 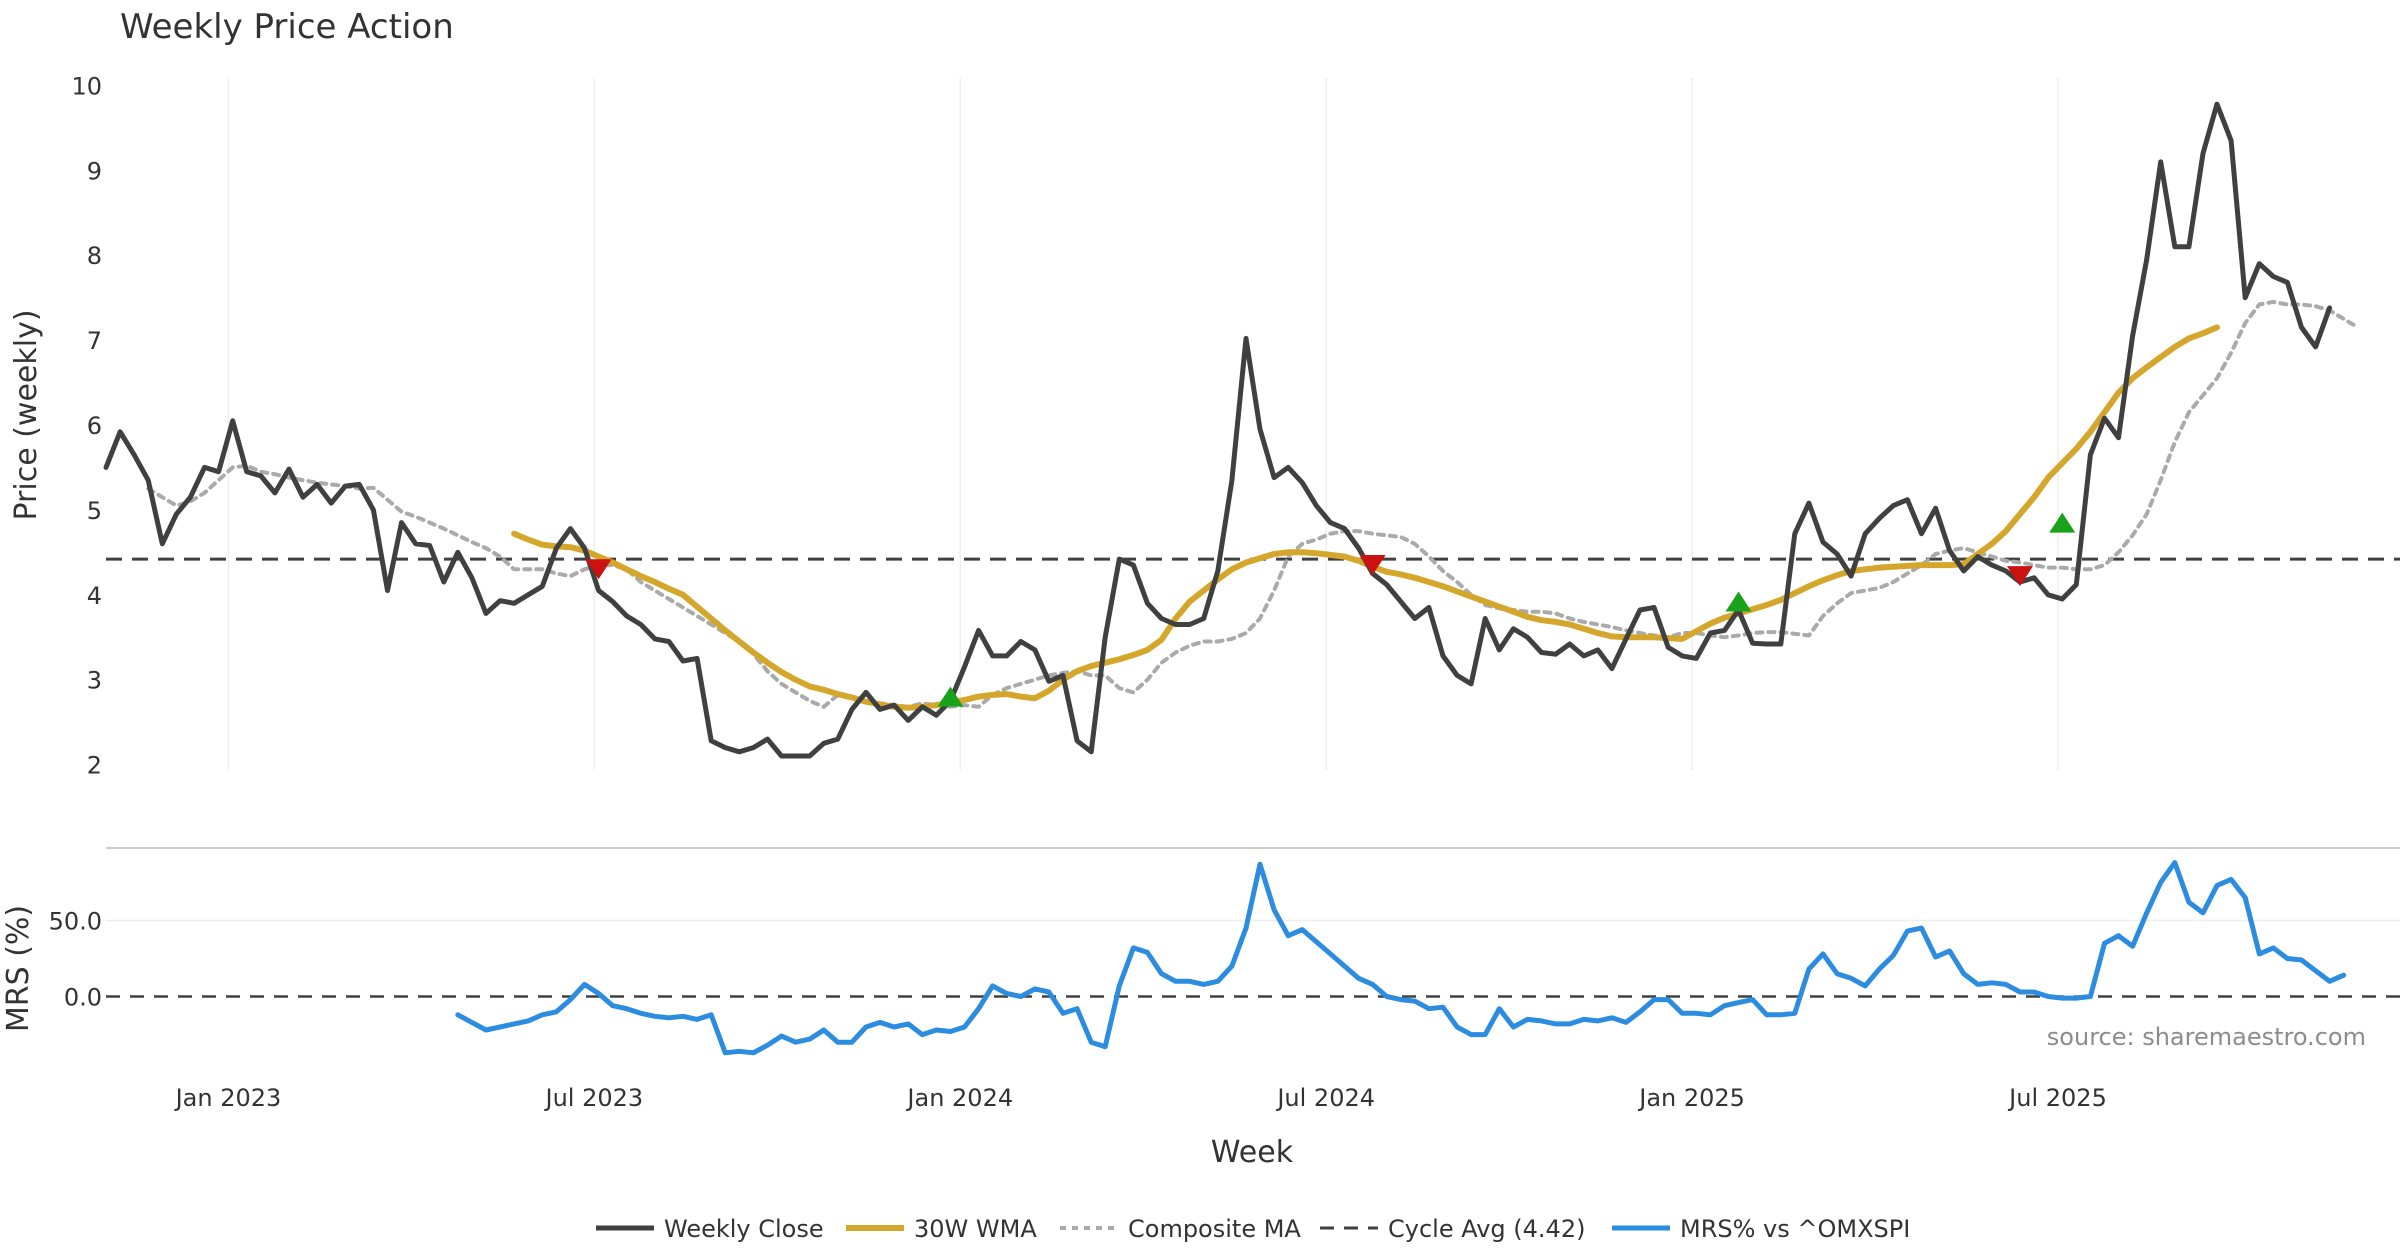 What do you see at coordinates (94, 256) in the screenshot?
I see `price-y-tick-label: 8` at bounding box center [94, 256].